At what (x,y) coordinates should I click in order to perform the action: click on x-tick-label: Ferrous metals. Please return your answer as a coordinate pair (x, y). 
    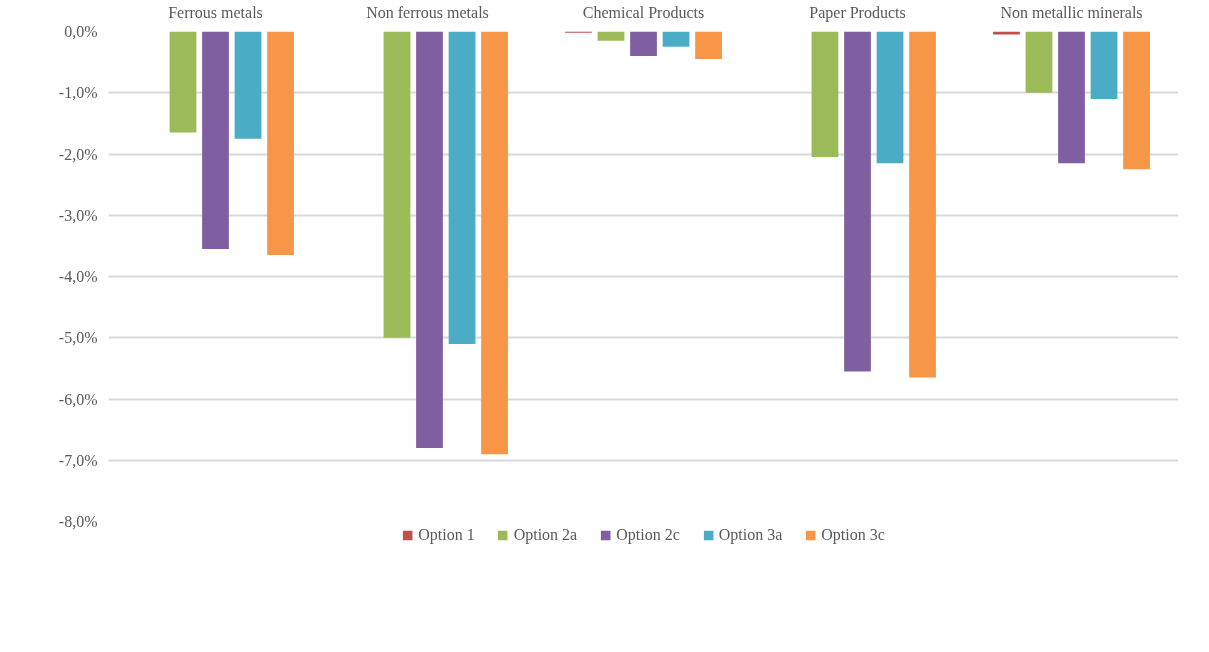
    Looking at the image, I should click on (215, 12).